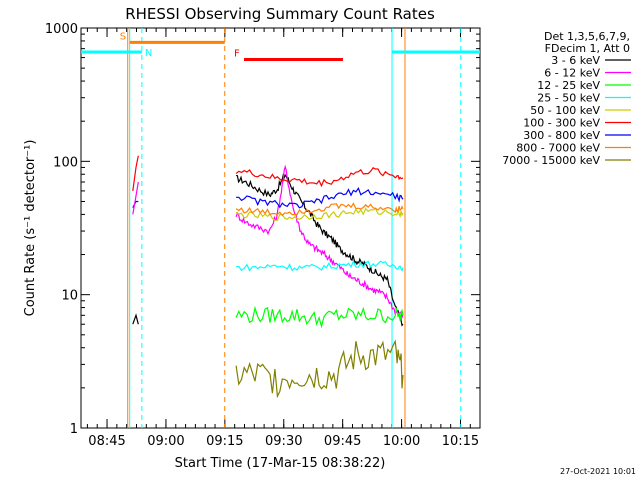 This screenshot has height=480, width=640. I want to click on legend-label: 6 - 12 keV, so click(572, 73).